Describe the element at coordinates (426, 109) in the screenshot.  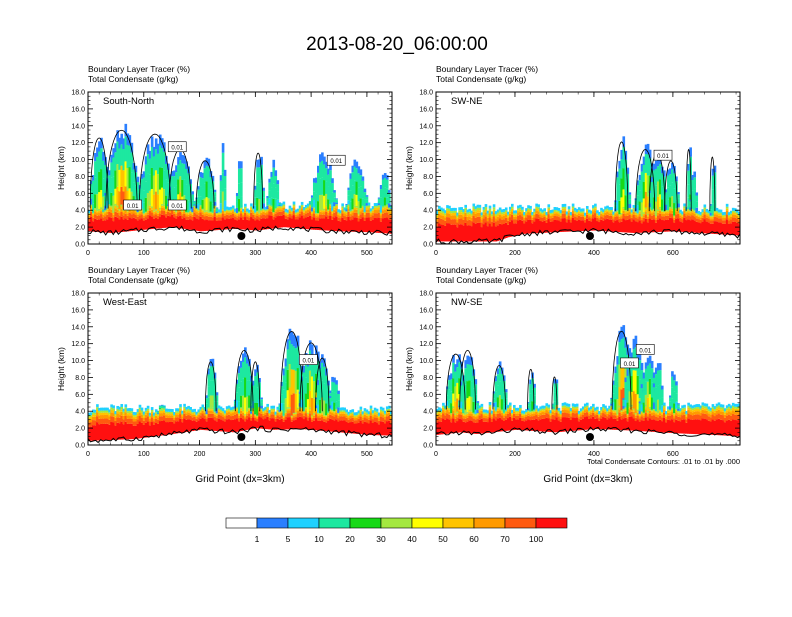
I see `ytick-label: 16.0` at that location.